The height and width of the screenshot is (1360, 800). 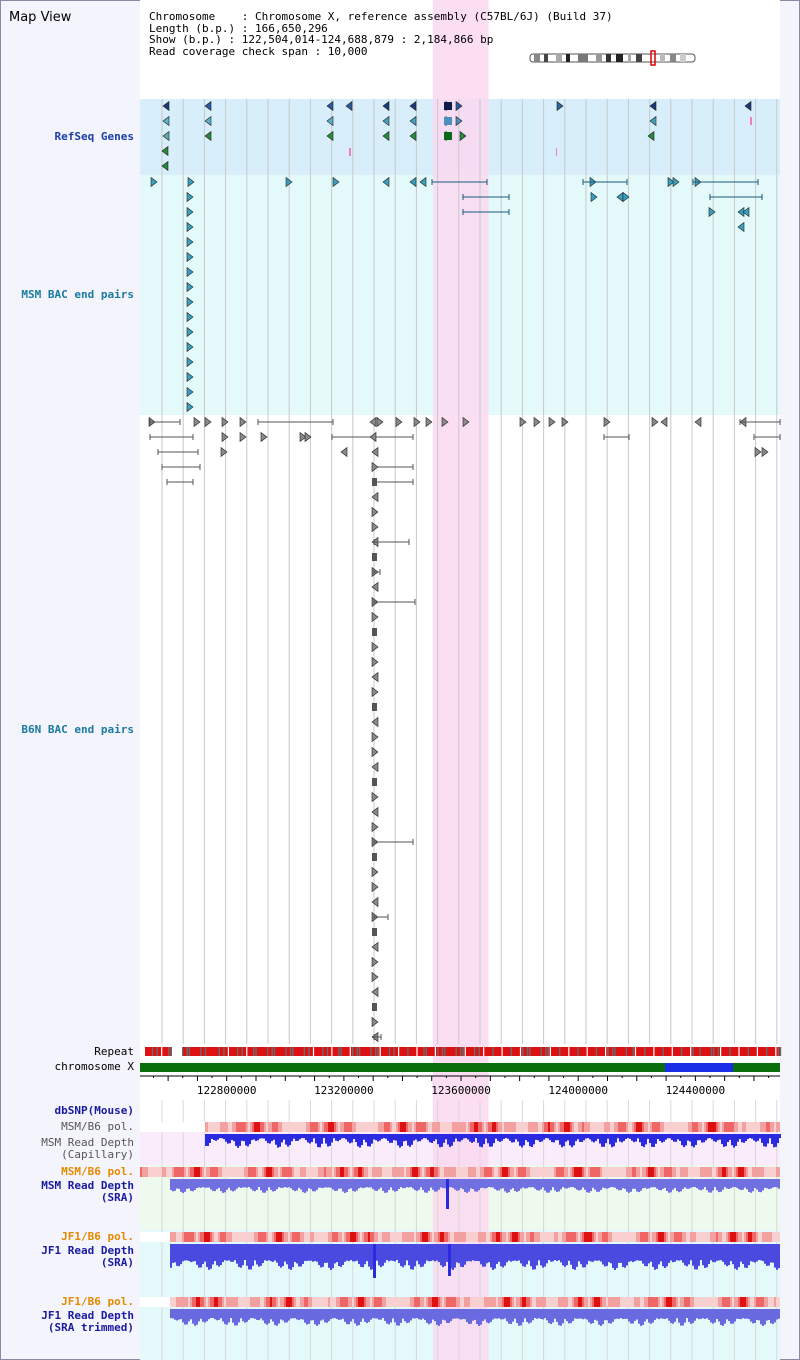 I want to click on track-label-msm-pol-2: MSM/B6 pol., so click(x=97, y=1171).